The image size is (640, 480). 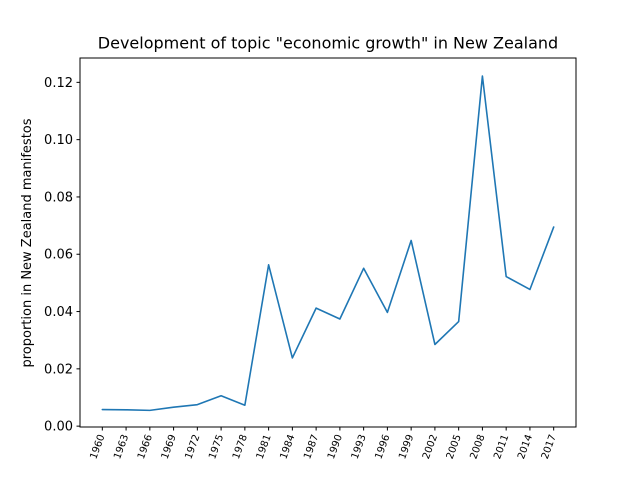 I want to click on y-tick-label: 0.04, so click(x=58, y=312).